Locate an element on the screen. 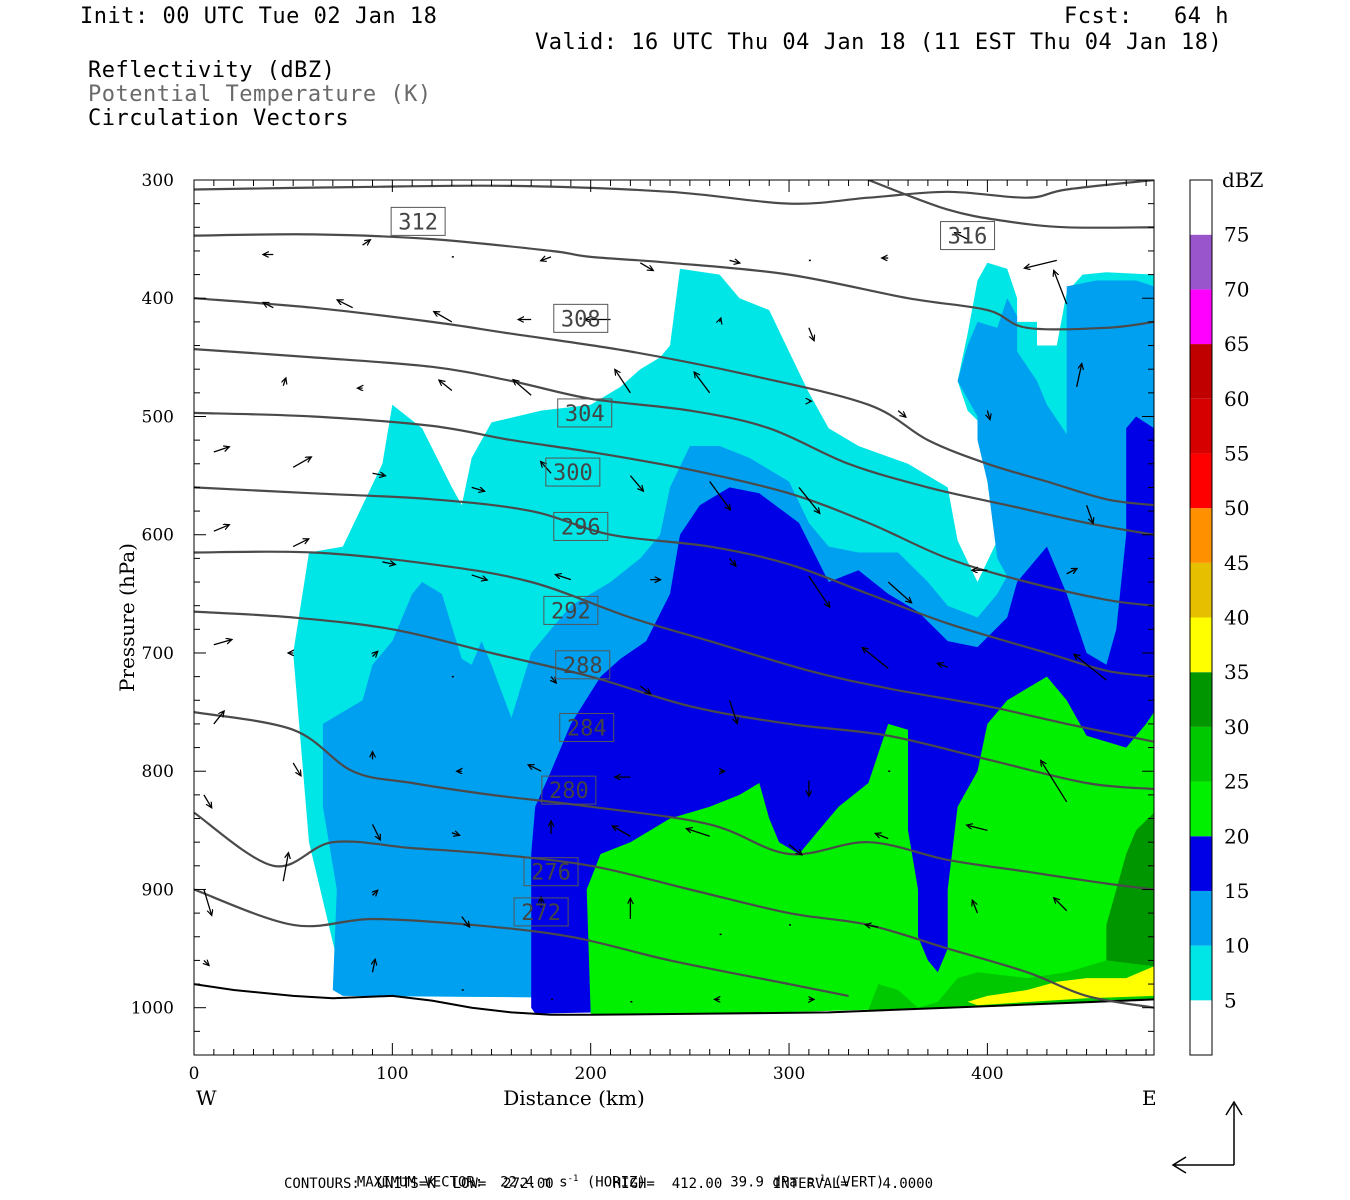 The image size is (1350, 1200). field-theta-label: Potential Temperature (K) is located at coordinates (260, 94).